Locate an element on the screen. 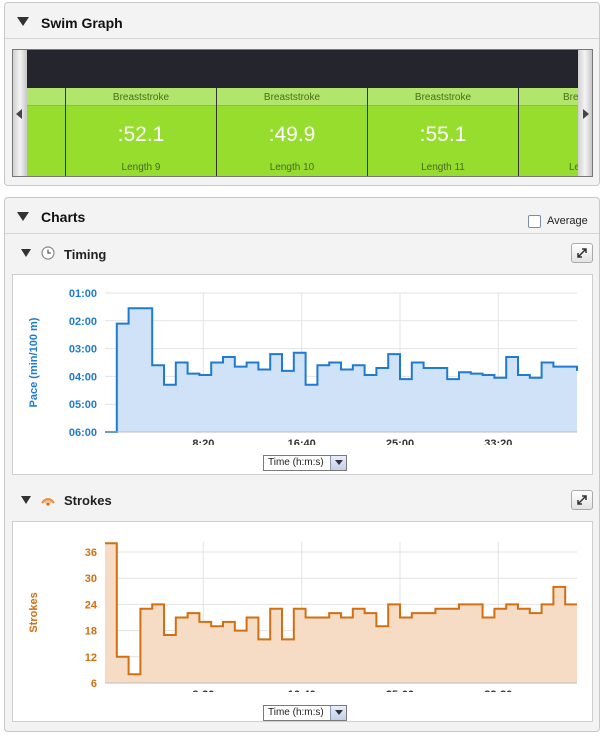  timing-x-axis-select: Time (h:m:s) is located at coordinates (305, 463).